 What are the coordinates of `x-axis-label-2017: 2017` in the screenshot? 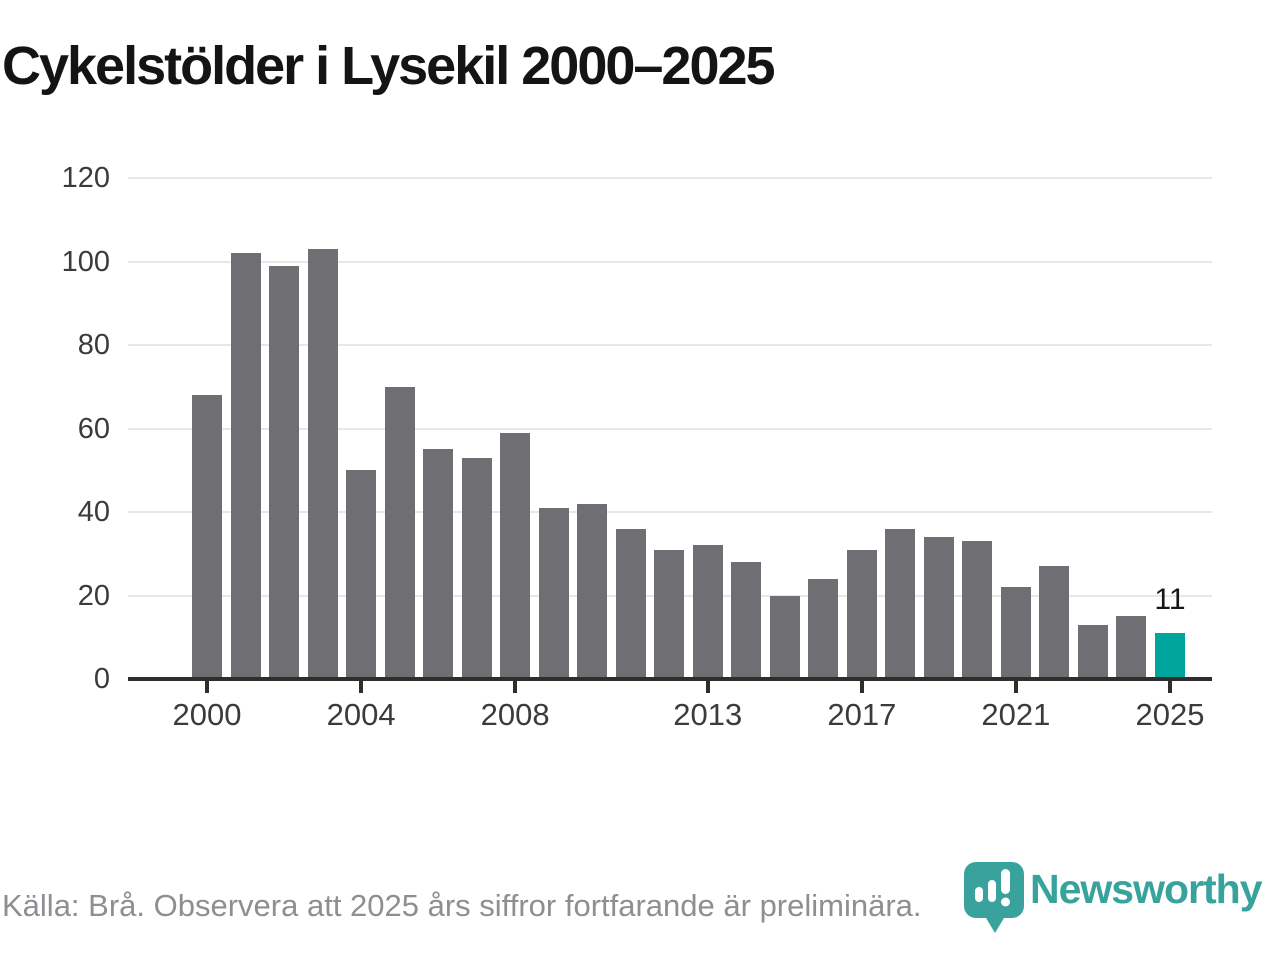 It's located at (862, 714).